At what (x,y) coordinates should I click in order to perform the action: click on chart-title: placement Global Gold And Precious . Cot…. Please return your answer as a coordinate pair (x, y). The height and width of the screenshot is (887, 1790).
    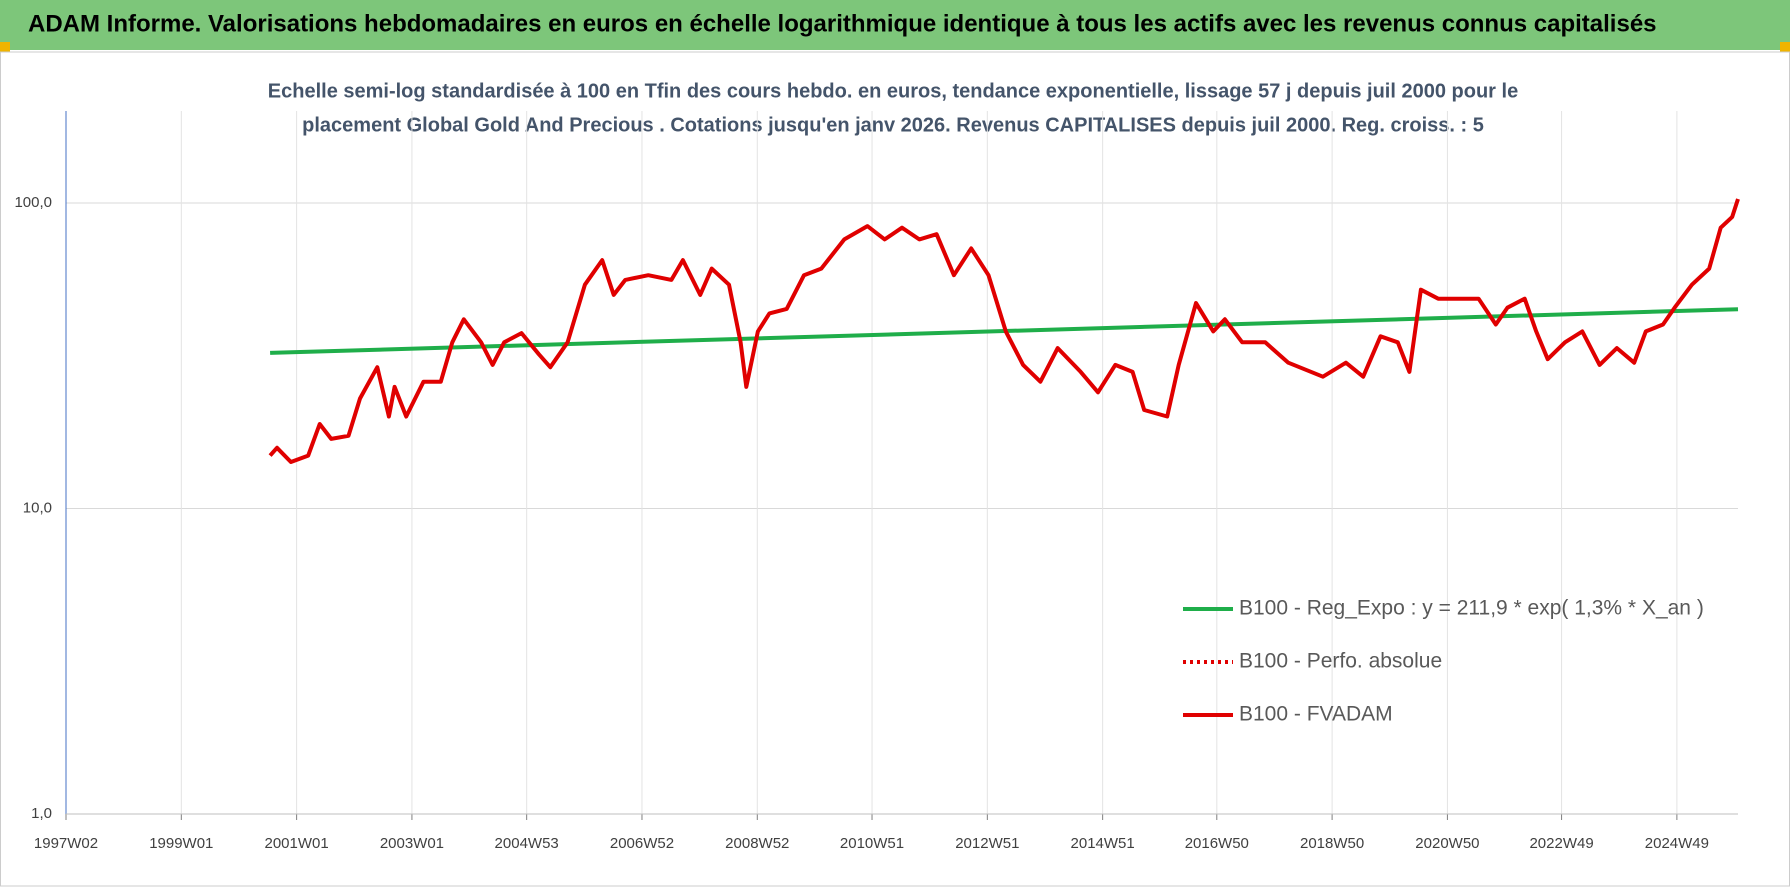
    Looking at the image, I should click on (893, 125).